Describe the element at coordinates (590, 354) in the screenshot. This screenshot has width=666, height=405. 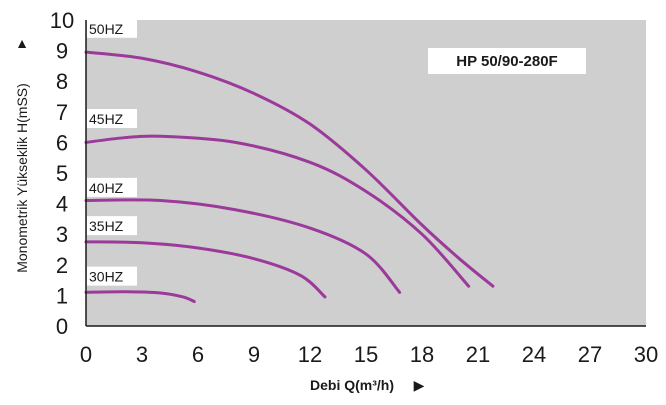
I see `x-tick-label: 27` at that location.